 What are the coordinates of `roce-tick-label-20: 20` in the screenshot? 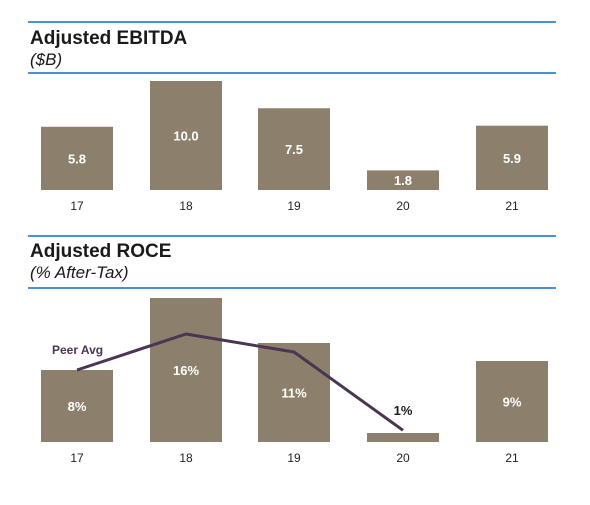 It's located at (403, 458).